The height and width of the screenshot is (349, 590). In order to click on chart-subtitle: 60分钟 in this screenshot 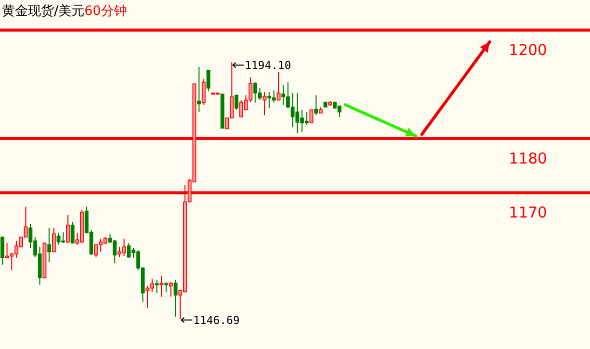, I will do `click(105, 11)`.